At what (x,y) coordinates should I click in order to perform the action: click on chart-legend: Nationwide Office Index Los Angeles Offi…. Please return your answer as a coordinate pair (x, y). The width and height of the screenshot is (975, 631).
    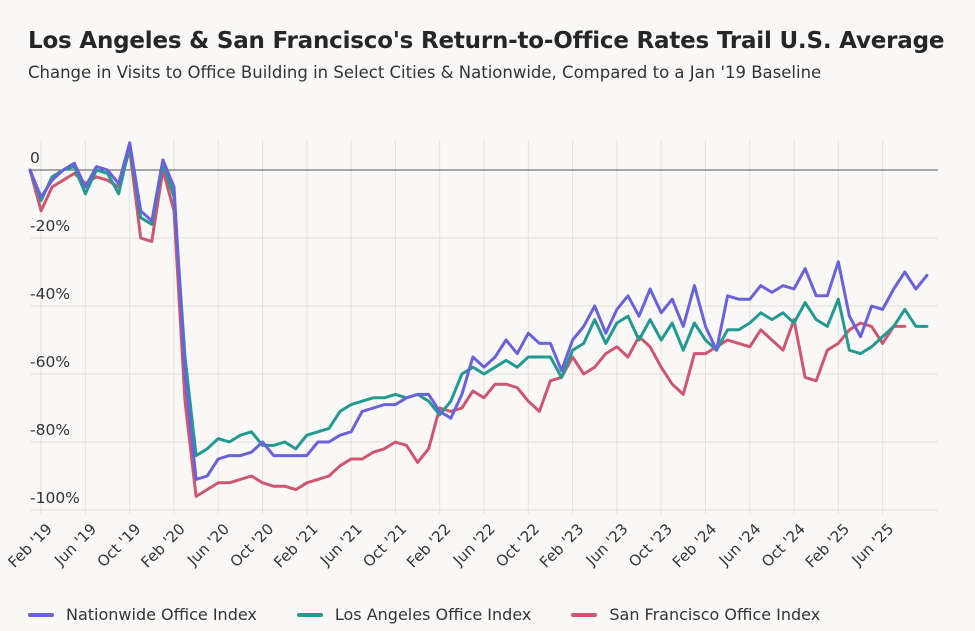
    Looking at the image, I should click on (444, 614).